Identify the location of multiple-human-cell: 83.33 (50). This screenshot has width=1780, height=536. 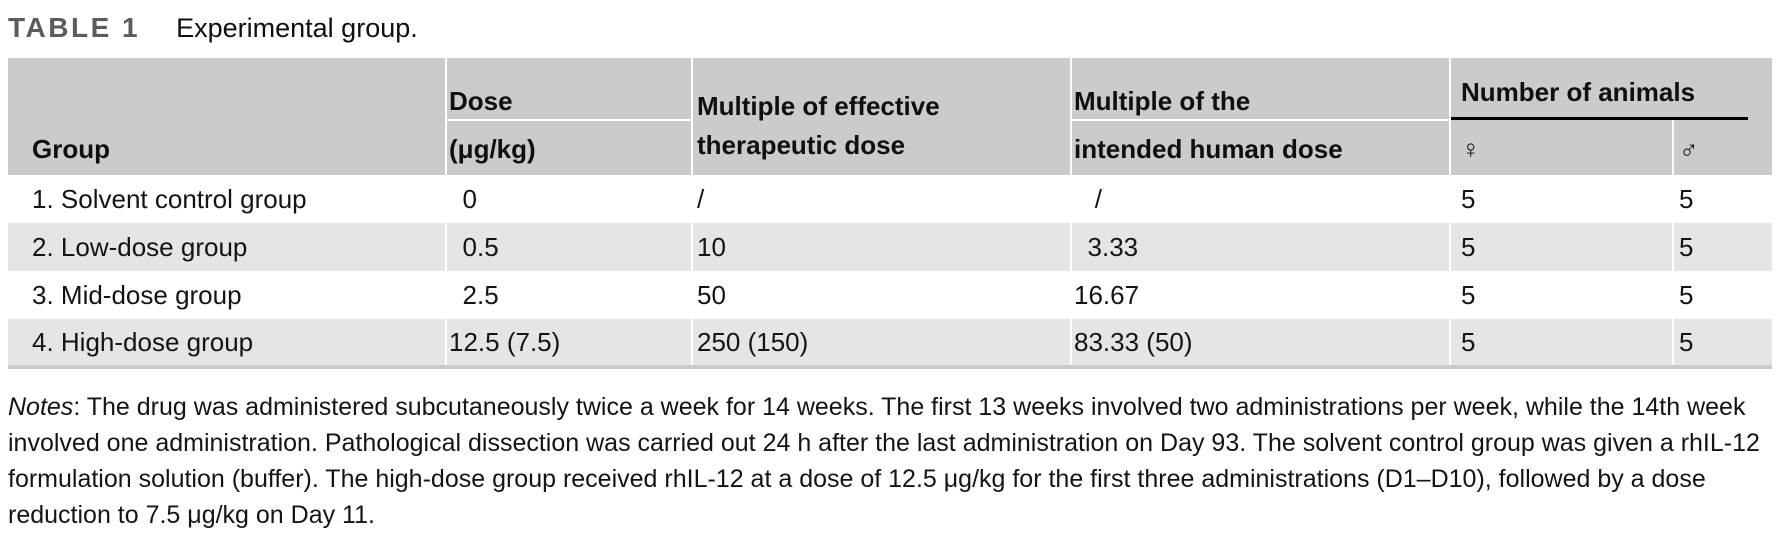
(1260, 343).